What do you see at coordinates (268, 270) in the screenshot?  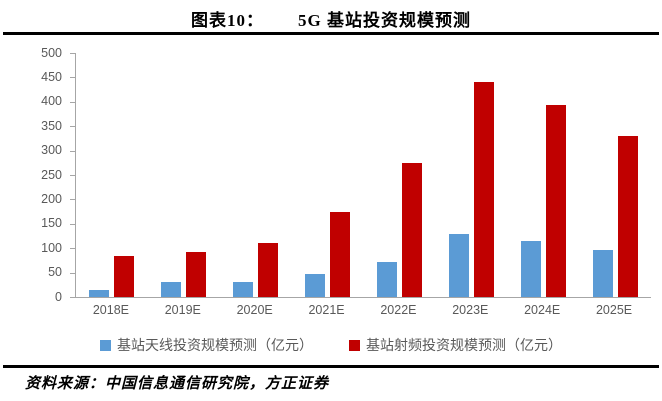 I see `bar-2020E-基站射频投资规模预测（亿元）` at bounding box center [268, 270].